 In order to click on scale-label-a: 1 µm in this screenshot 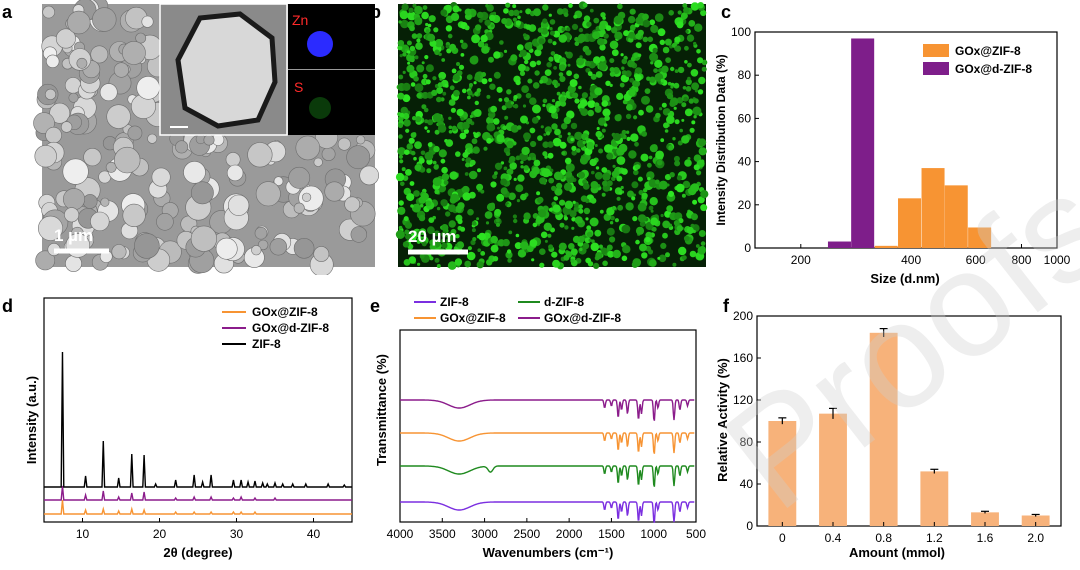, I will do `click(73, 235)`.